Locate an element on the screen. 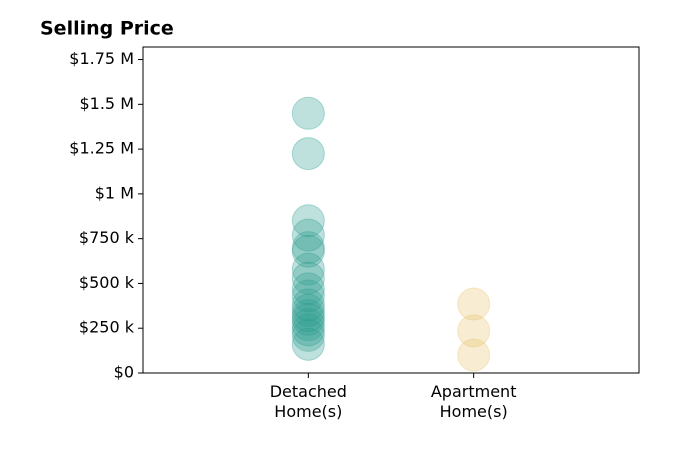  y-tick-label: $250 k is located at coordinates (107, 327).